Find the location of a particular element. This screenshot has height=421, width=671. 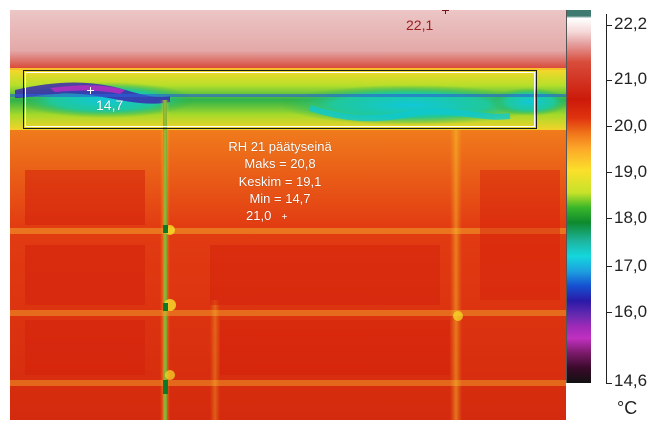

color-scale-bar is located at coordinates (578, 196).